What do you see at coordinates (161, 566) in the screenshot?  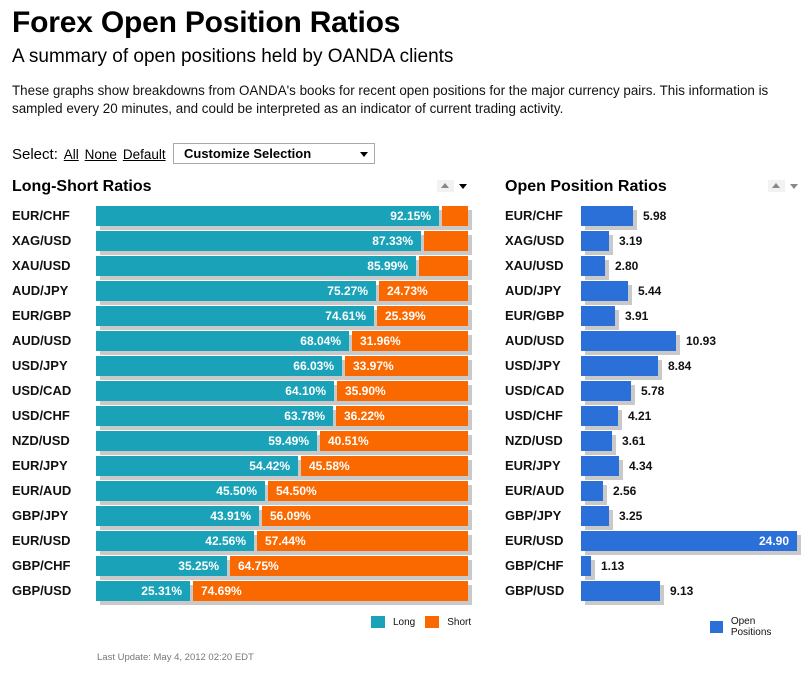 I see `long-bar: 35.25%` at bounding box center [161, 566].